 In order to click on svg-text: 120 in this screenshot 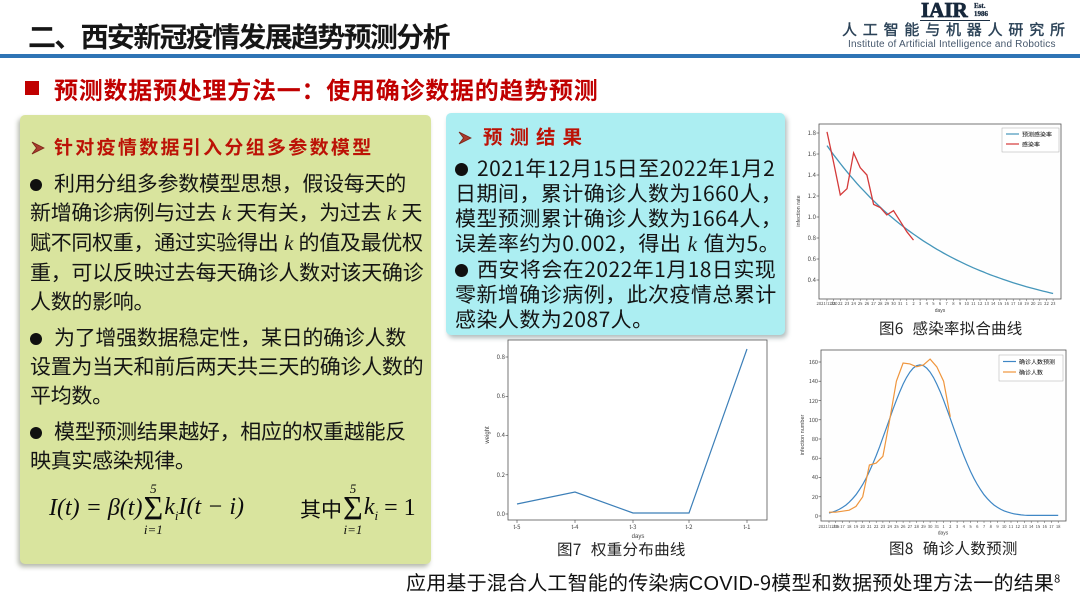, I will do `click(813, 401)`.